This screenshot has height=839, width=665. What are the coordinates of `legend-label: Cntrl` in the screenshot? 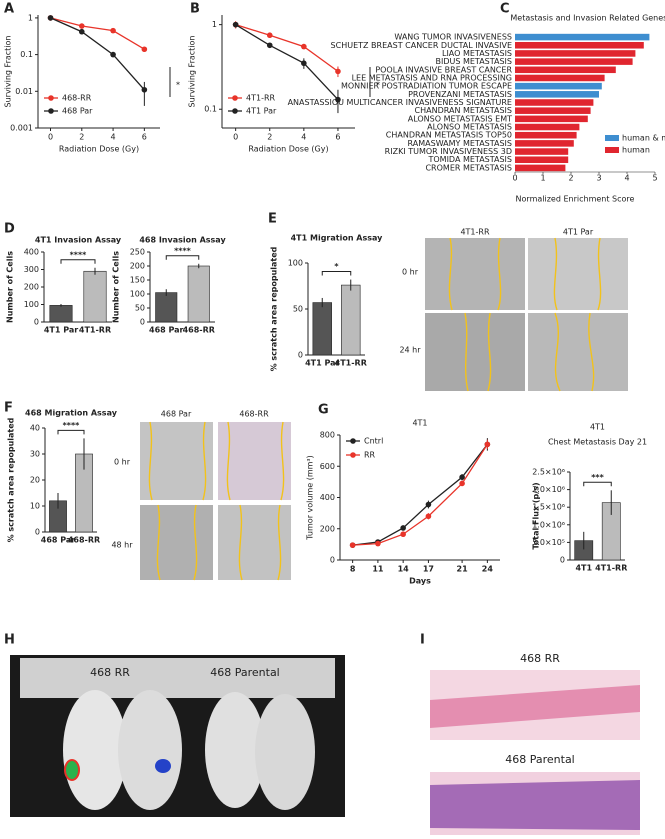 It's located at (373, 441).